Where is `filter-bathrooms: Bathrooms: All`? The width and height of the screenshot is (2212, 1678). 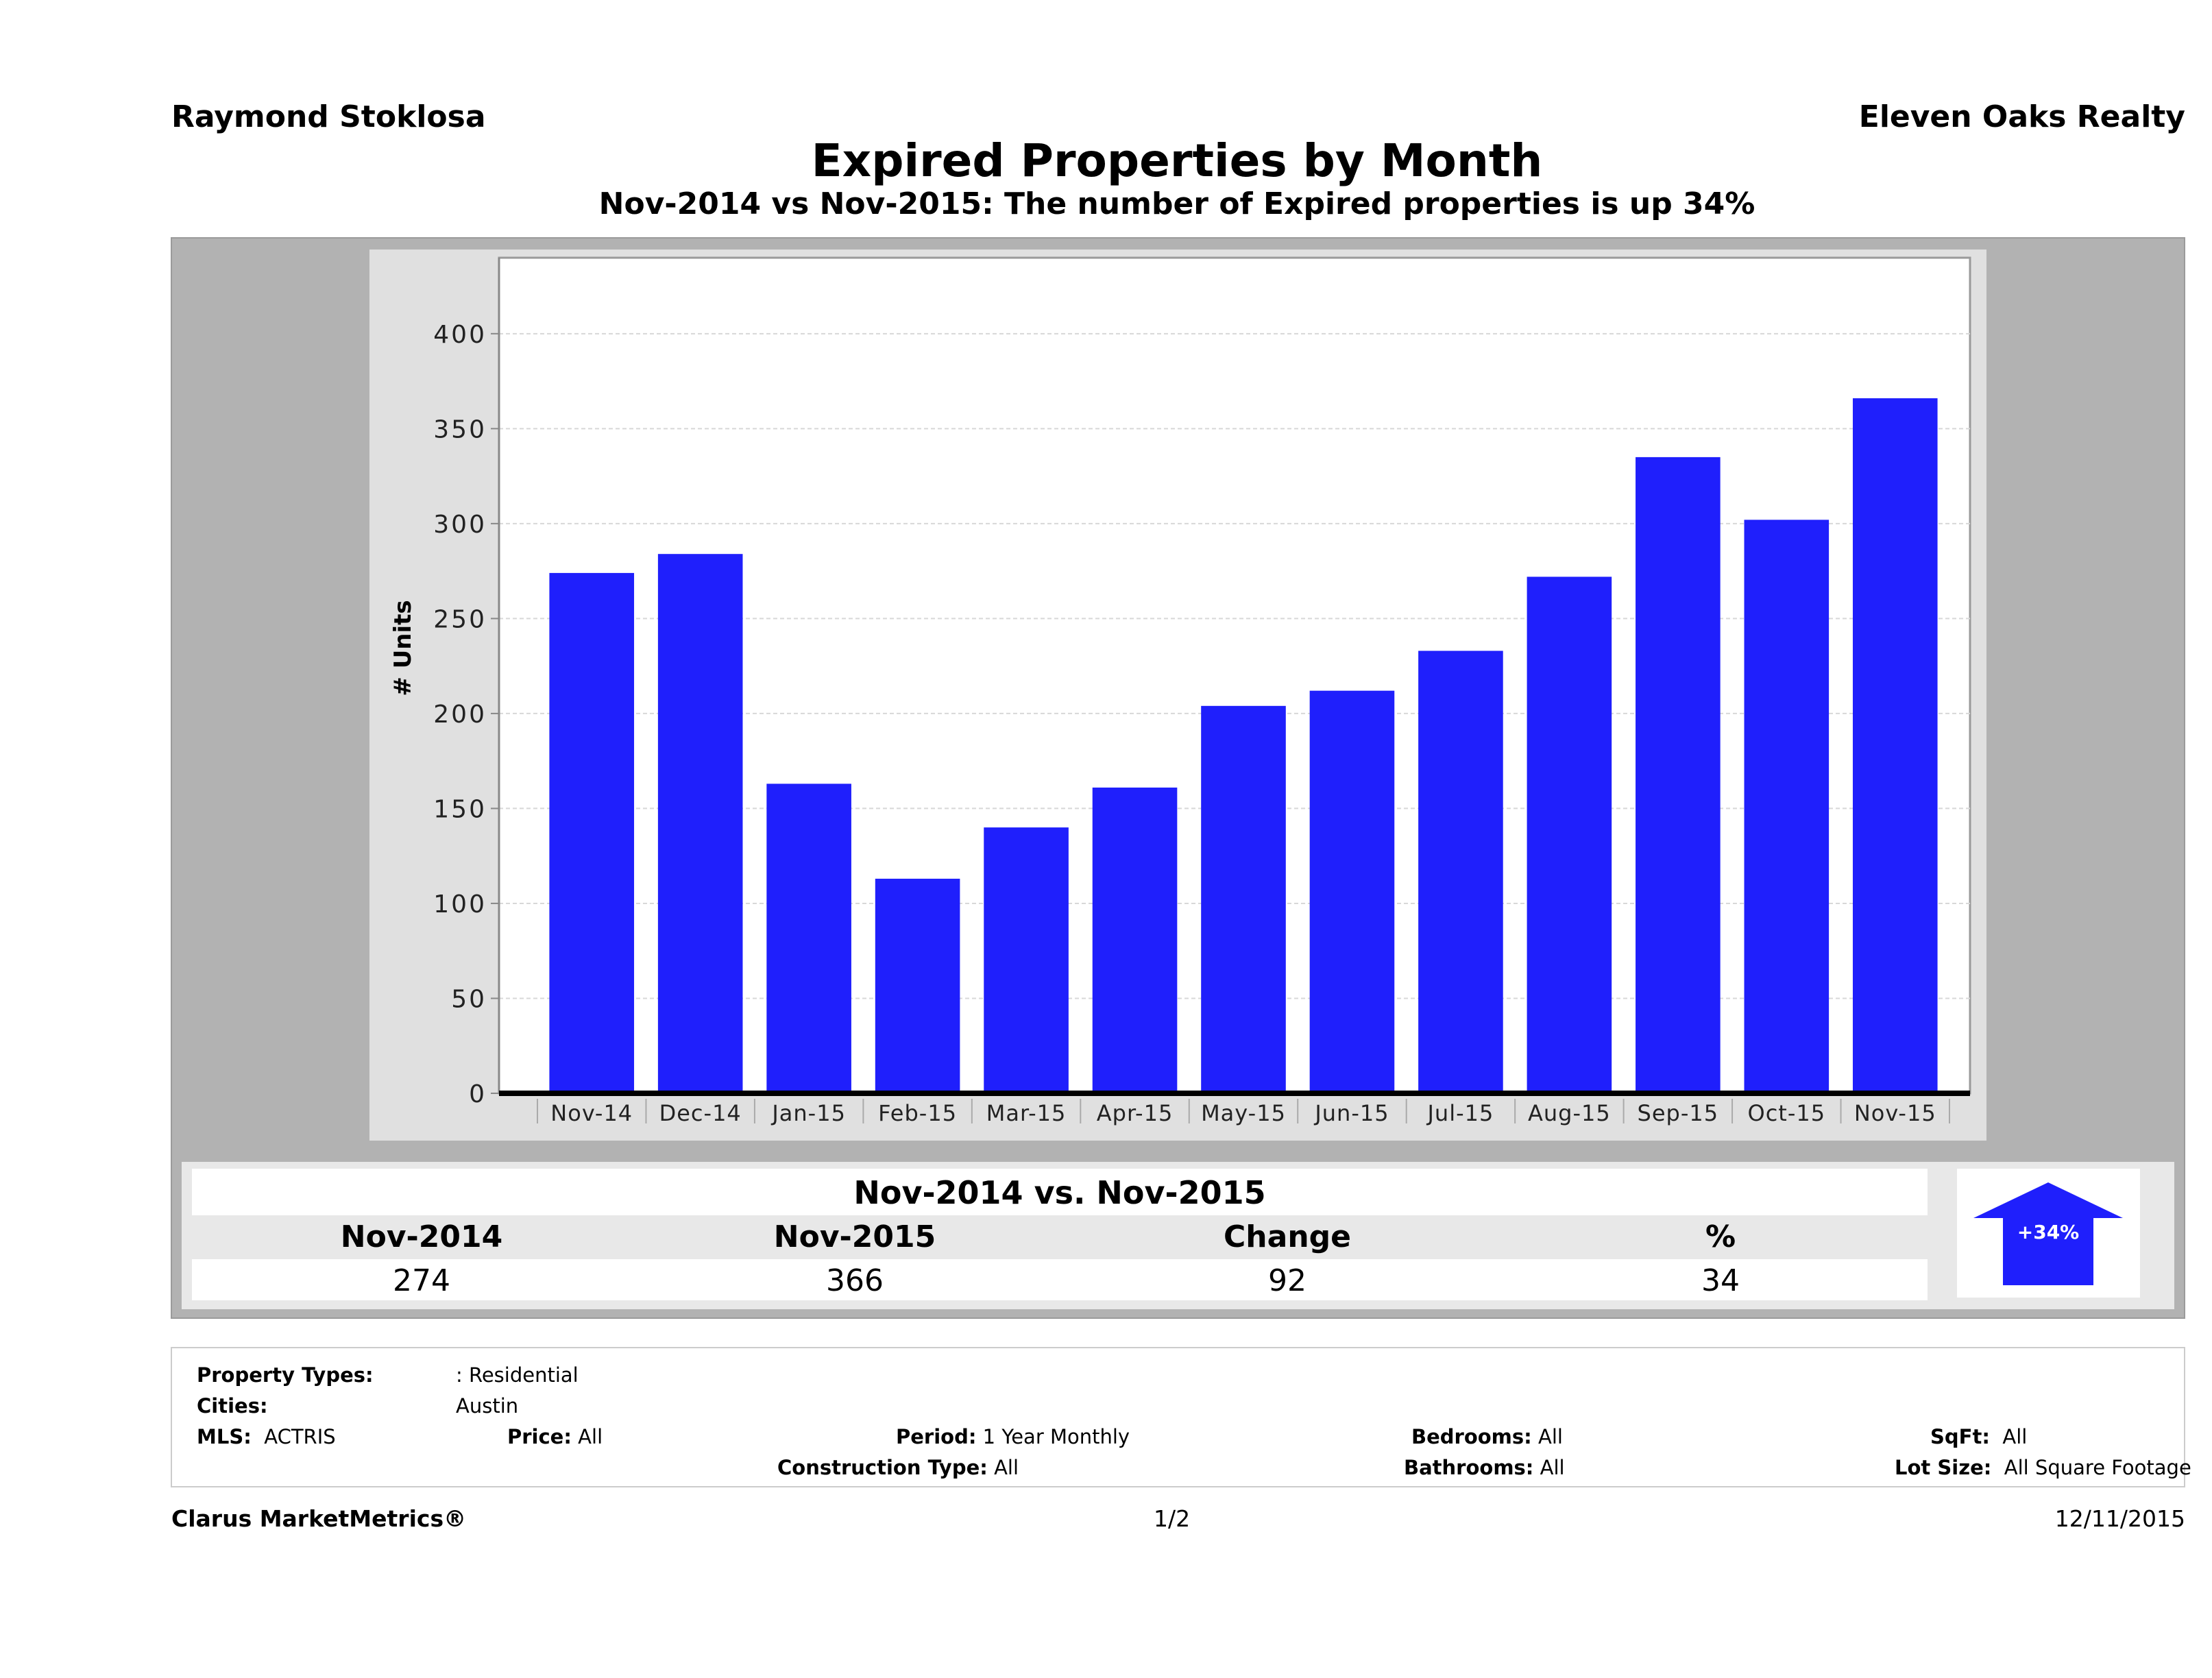
filter-bathrooms: Bathrooms: All is located at coordinates (1484, 1467).